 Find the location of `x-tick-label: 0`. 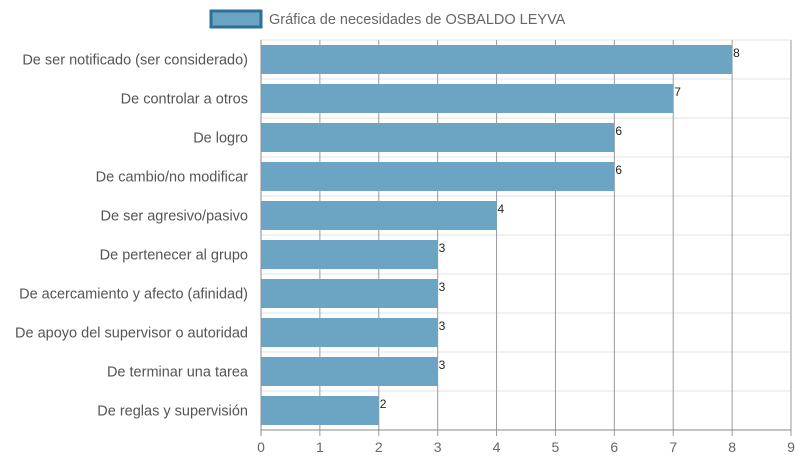

x-tick-label: 0 is located at coordinates (261, 447).